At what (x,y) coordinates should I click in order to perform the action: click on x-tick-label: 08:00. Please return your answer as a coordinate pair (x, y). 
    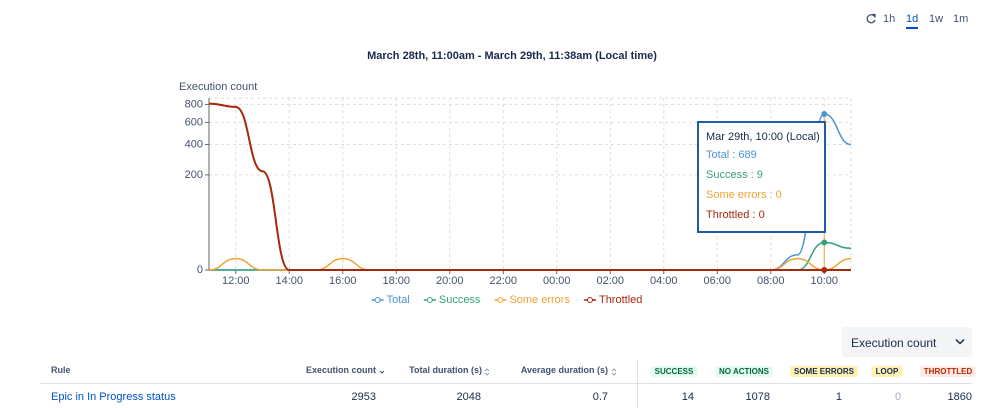
    Looking at the image, I should click on (771, 281).